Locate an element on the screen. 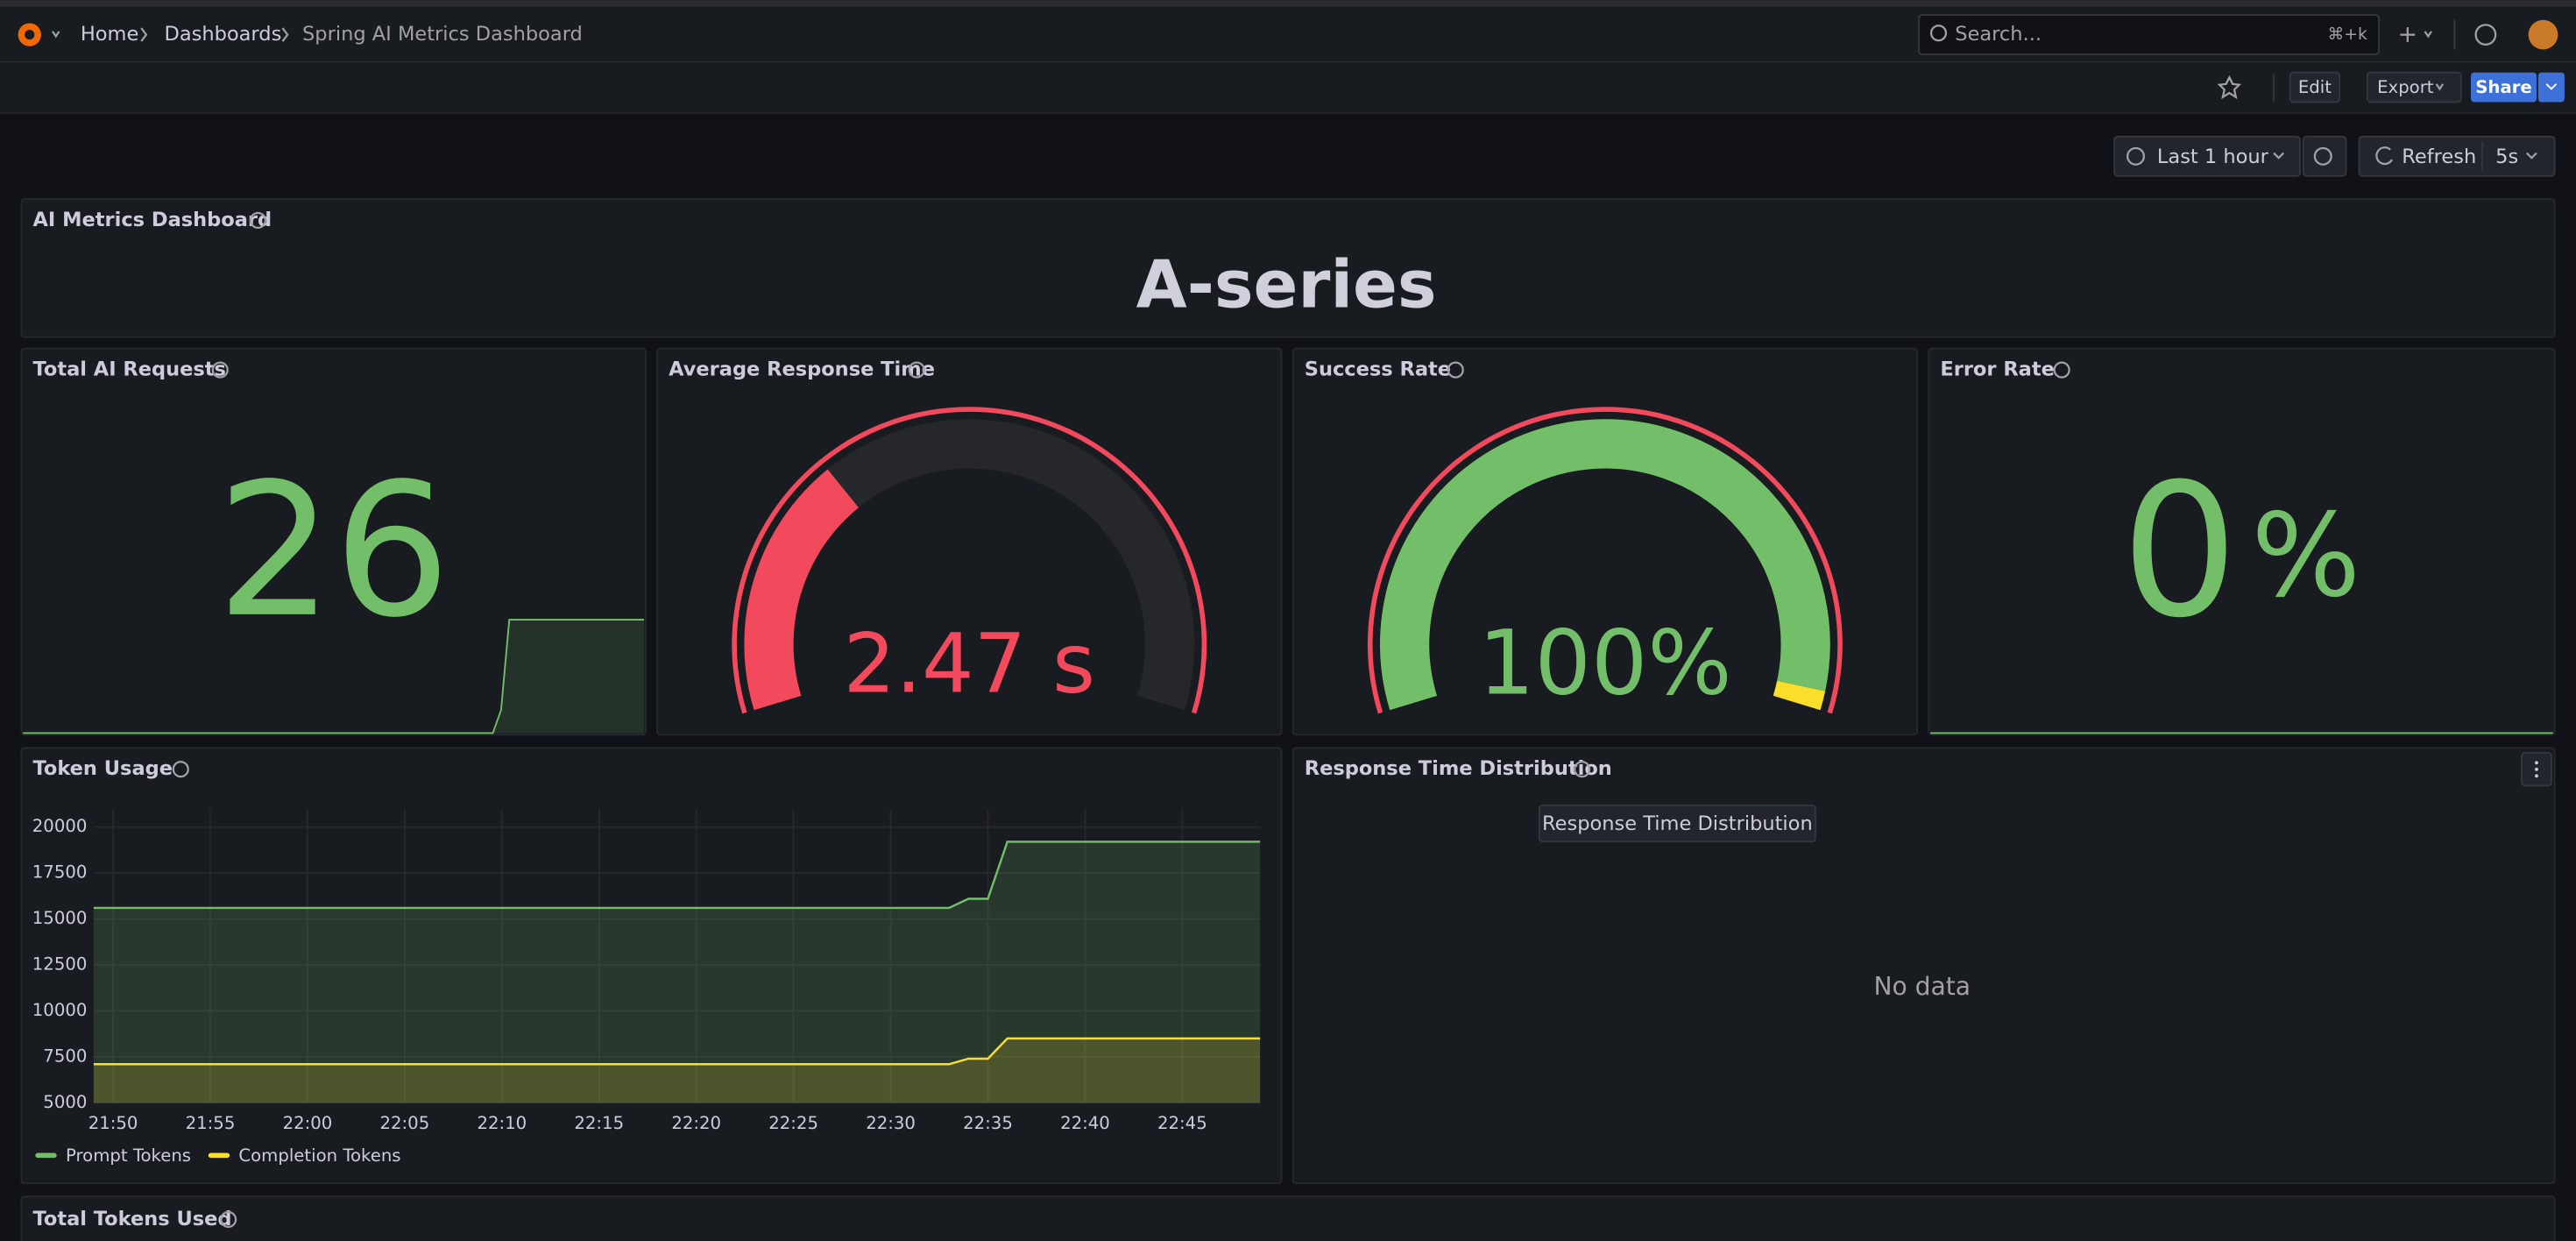 This screenshot has height=1241, width=2576. export-label: Export is located at coordinates (2405, 87).